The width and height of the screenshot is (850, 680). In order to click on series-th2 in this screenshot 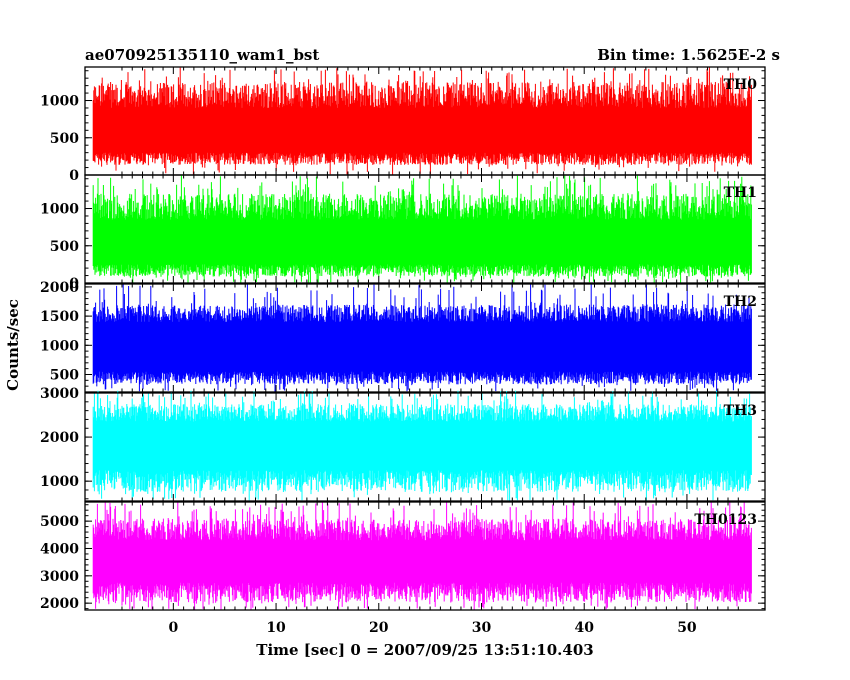, I will do `click(422, 338)`.